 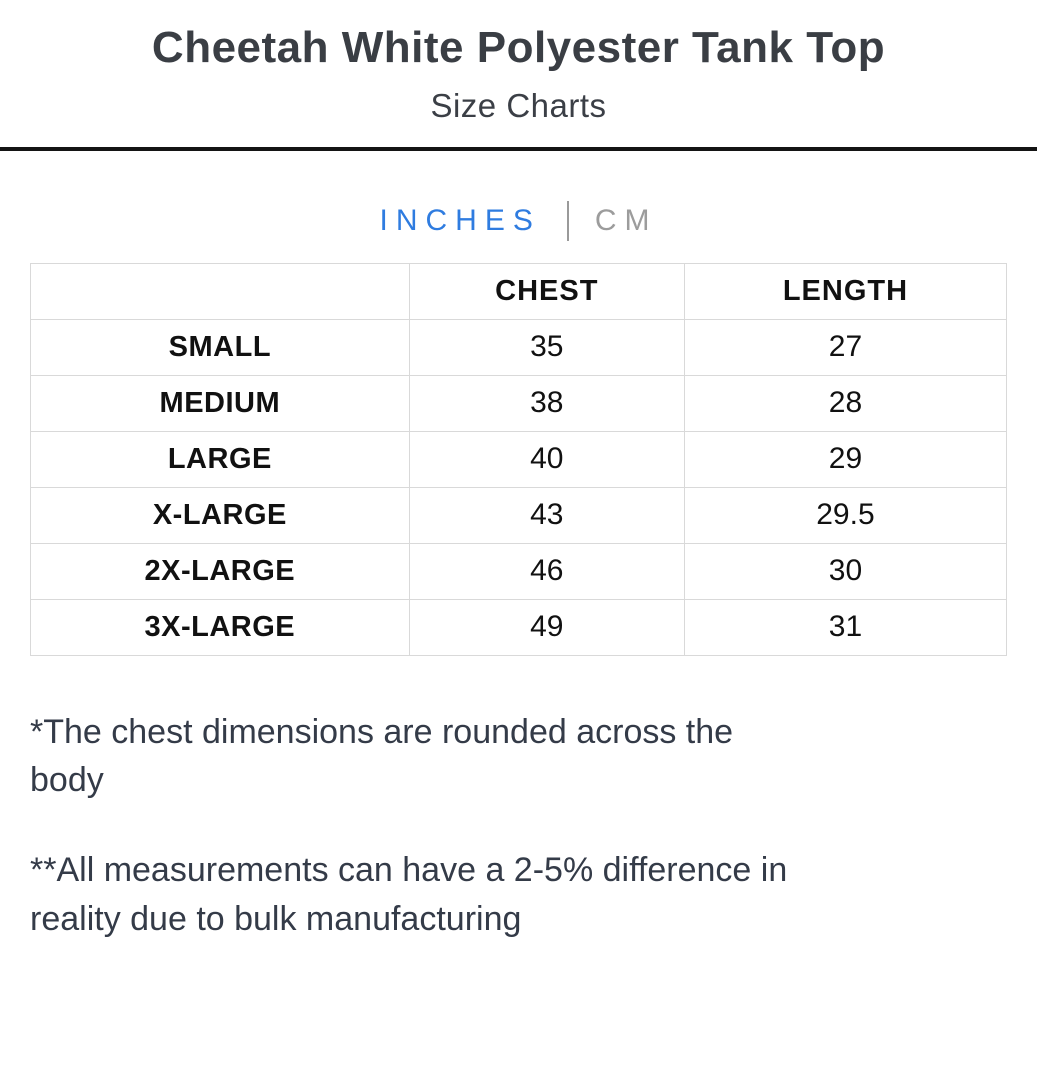 I want to click on size-label-xlarge: X-LARGE, so click(x=220, y=515).